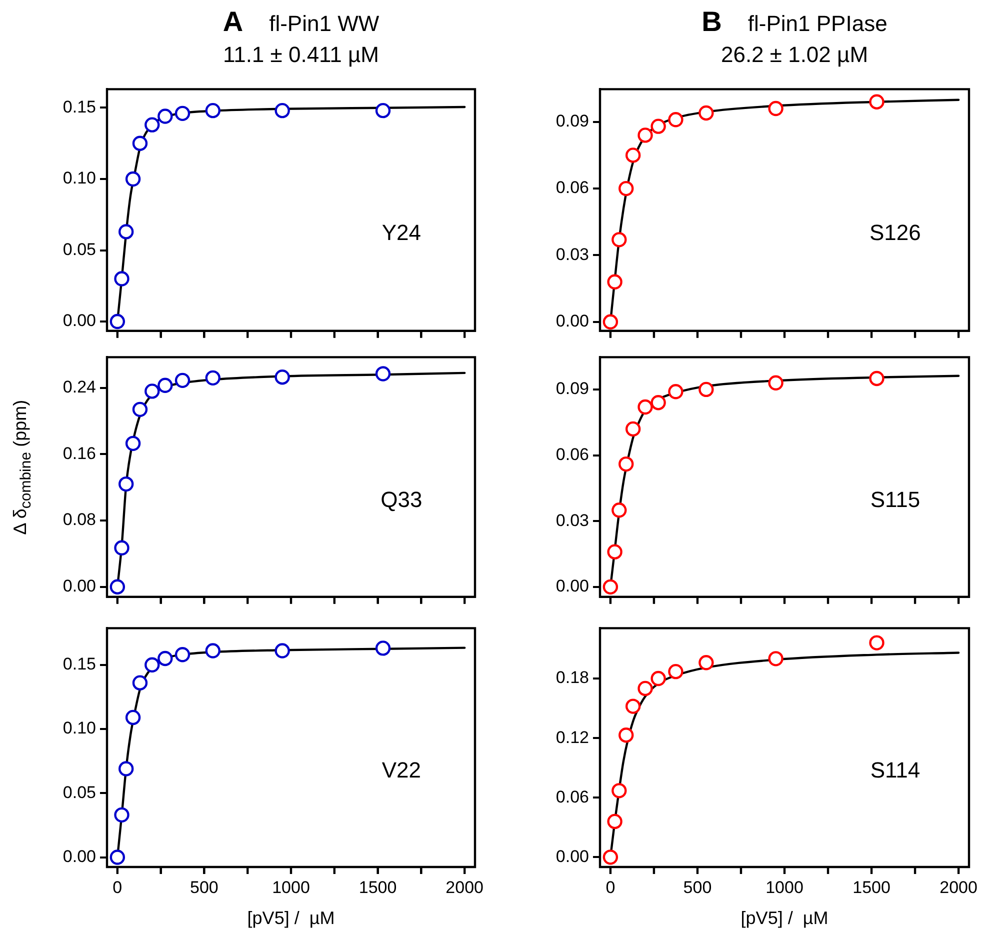 The width and height of the screenshot is (991, 934). What do you see at coordinates (401, 770) in the screenshot?
I see `annotation: V22` at bounding box center [401, 770].